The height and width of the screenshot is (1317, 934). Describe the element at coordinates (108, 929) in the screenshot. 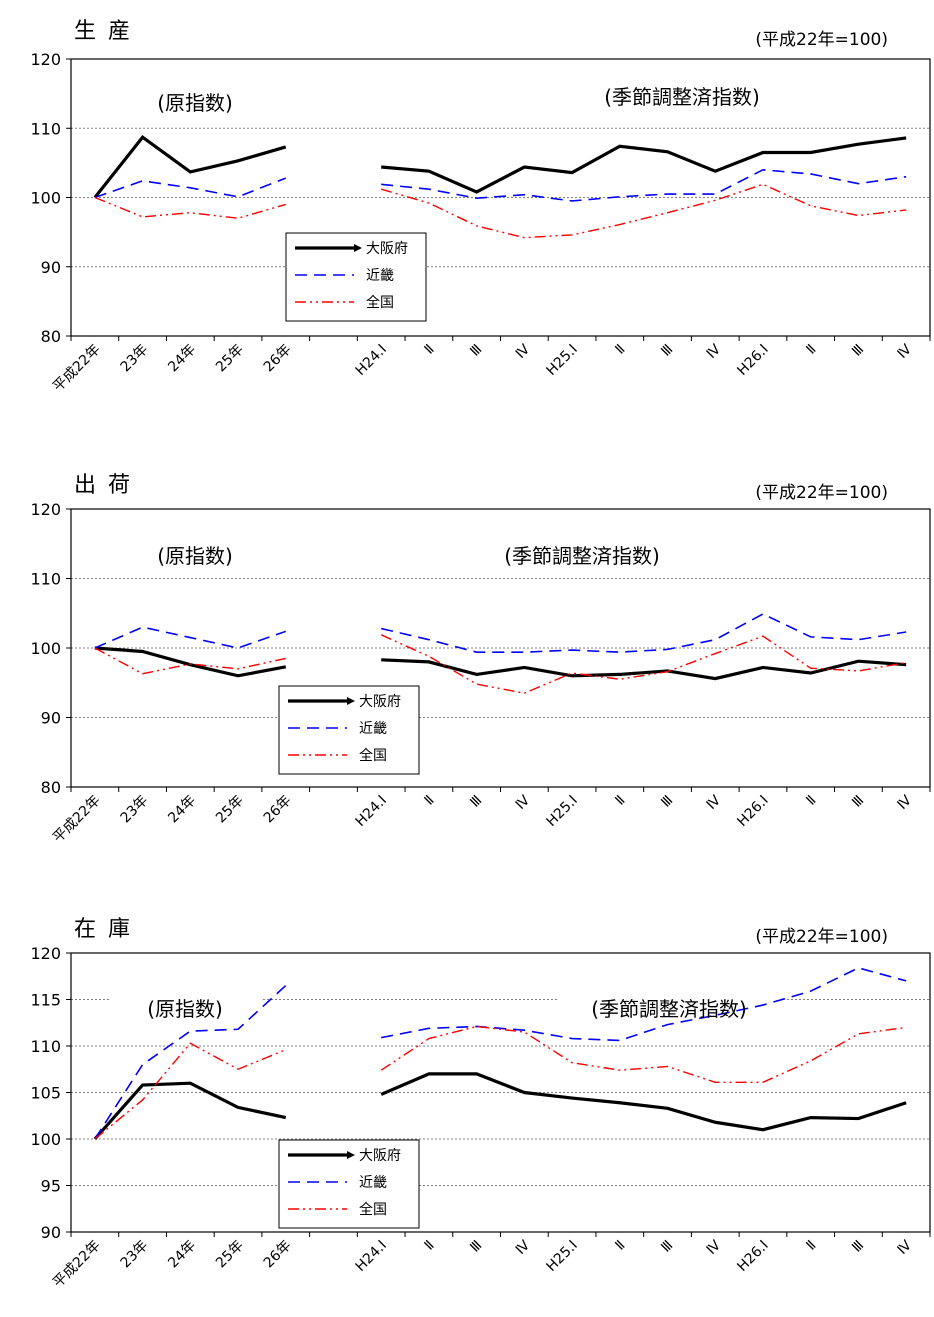

I see `chart-title: 在庫` at that location.